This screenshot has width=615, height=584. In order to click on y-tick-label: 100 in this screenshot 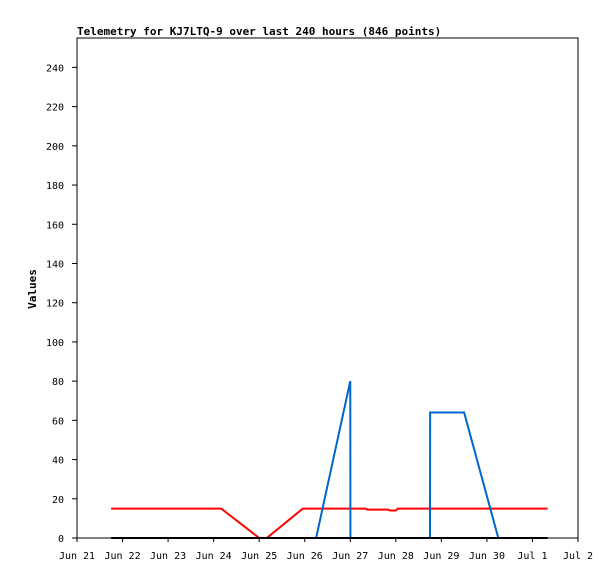, I will do `click(55, 343)`.